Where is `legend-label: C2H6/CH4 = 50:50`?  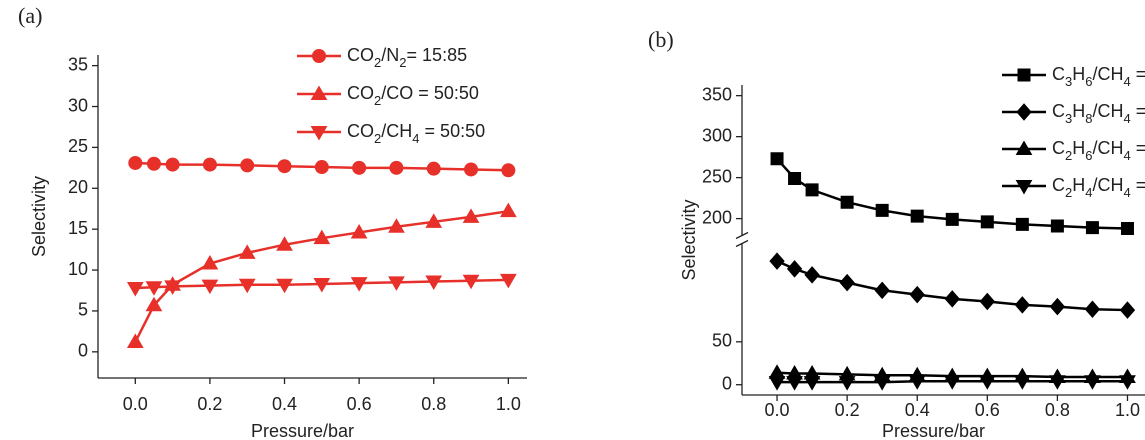 legend-label: C2H6/CH4 = 50:50 is located at coordinates (1098, 150).